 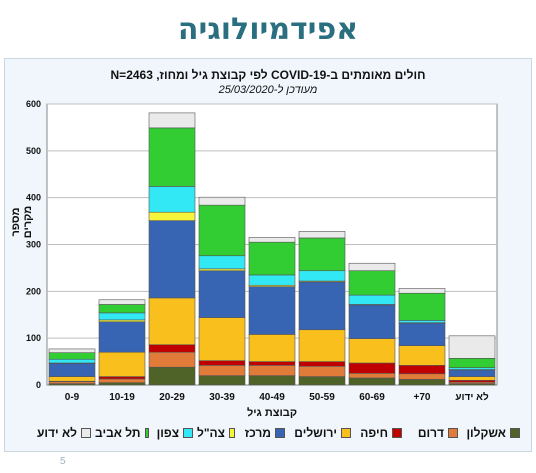 I want to click on page-number: 5, so click(x=63, y=461).